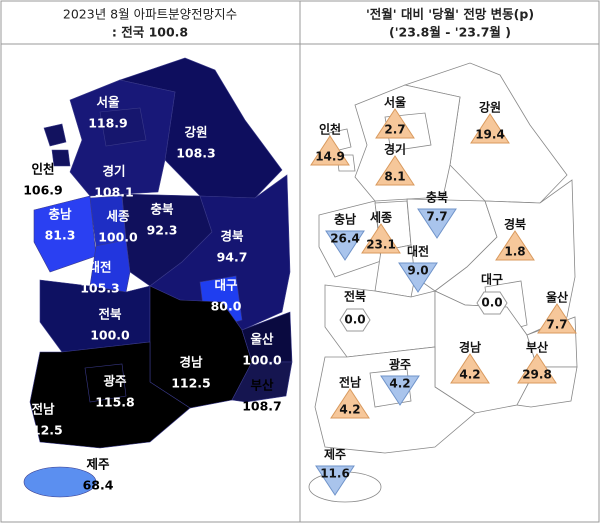 The height and width of the screenshot is (527, 600). What do you see at coordinates (330, 157) in the screenshot?
I see `region-change: 14.9` at bounding box center [330, 157].